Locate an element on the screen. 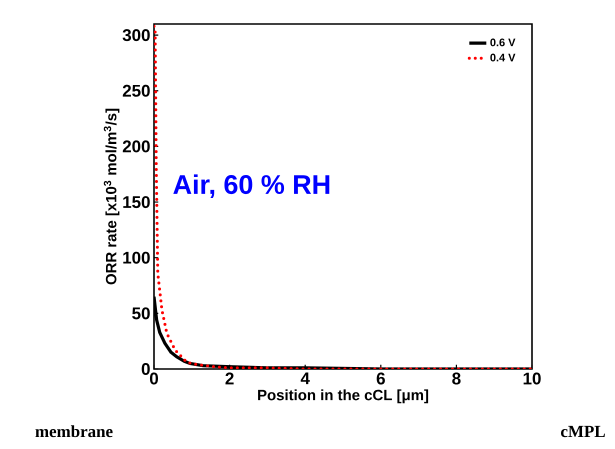 The height and width of the screenshot is (449, 615). y-tick-label: 300 is located at coordinates (136, 35).